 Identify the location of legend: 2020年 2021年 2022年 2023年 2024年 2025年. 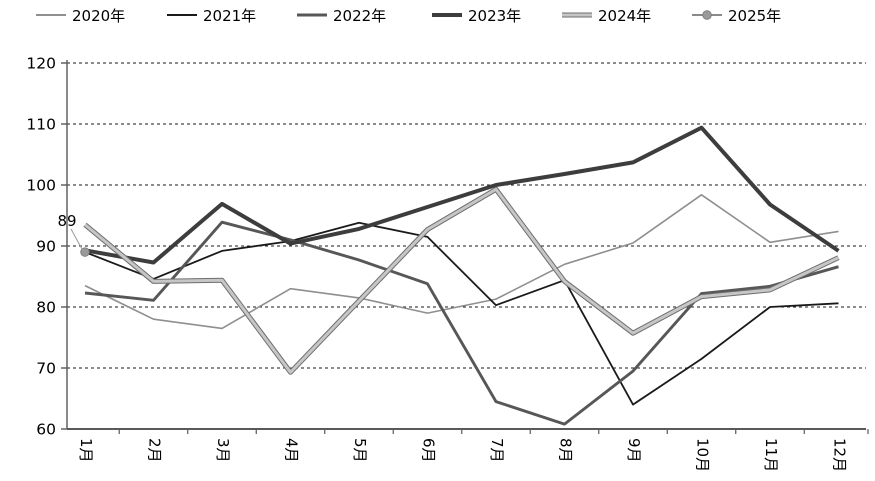
(437, 15).